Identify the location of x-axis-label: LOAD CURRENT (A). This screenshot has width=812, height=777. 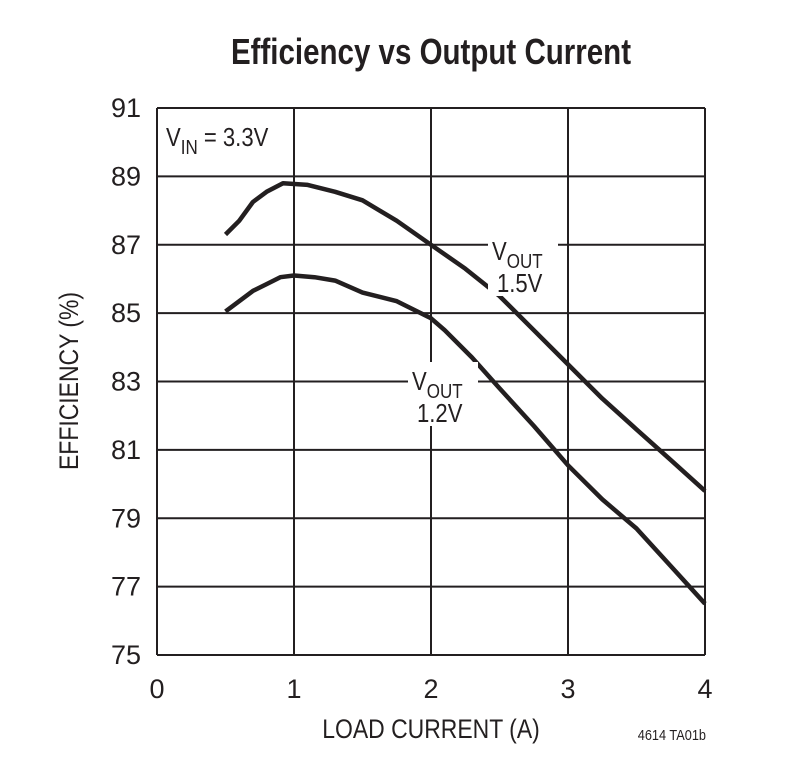
(431, 729).